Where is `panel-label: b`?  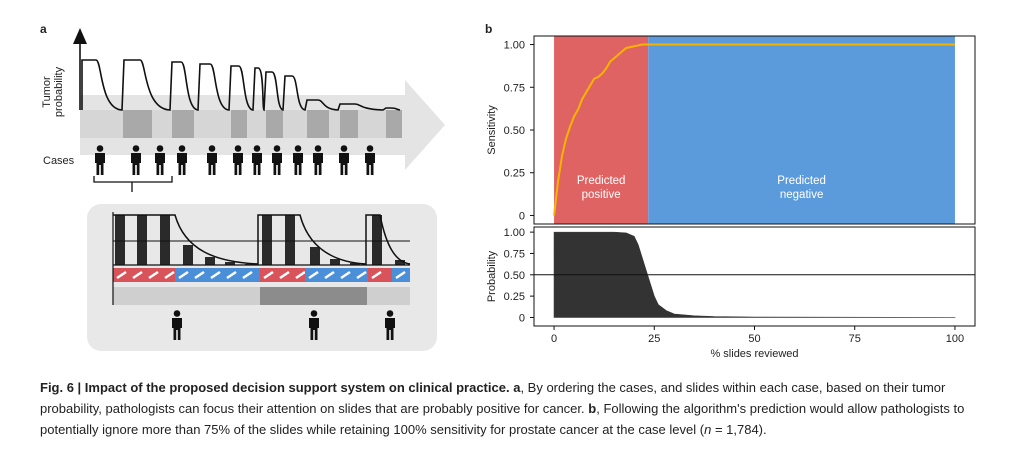
panel-label: b is located at coordinates (488, 29).